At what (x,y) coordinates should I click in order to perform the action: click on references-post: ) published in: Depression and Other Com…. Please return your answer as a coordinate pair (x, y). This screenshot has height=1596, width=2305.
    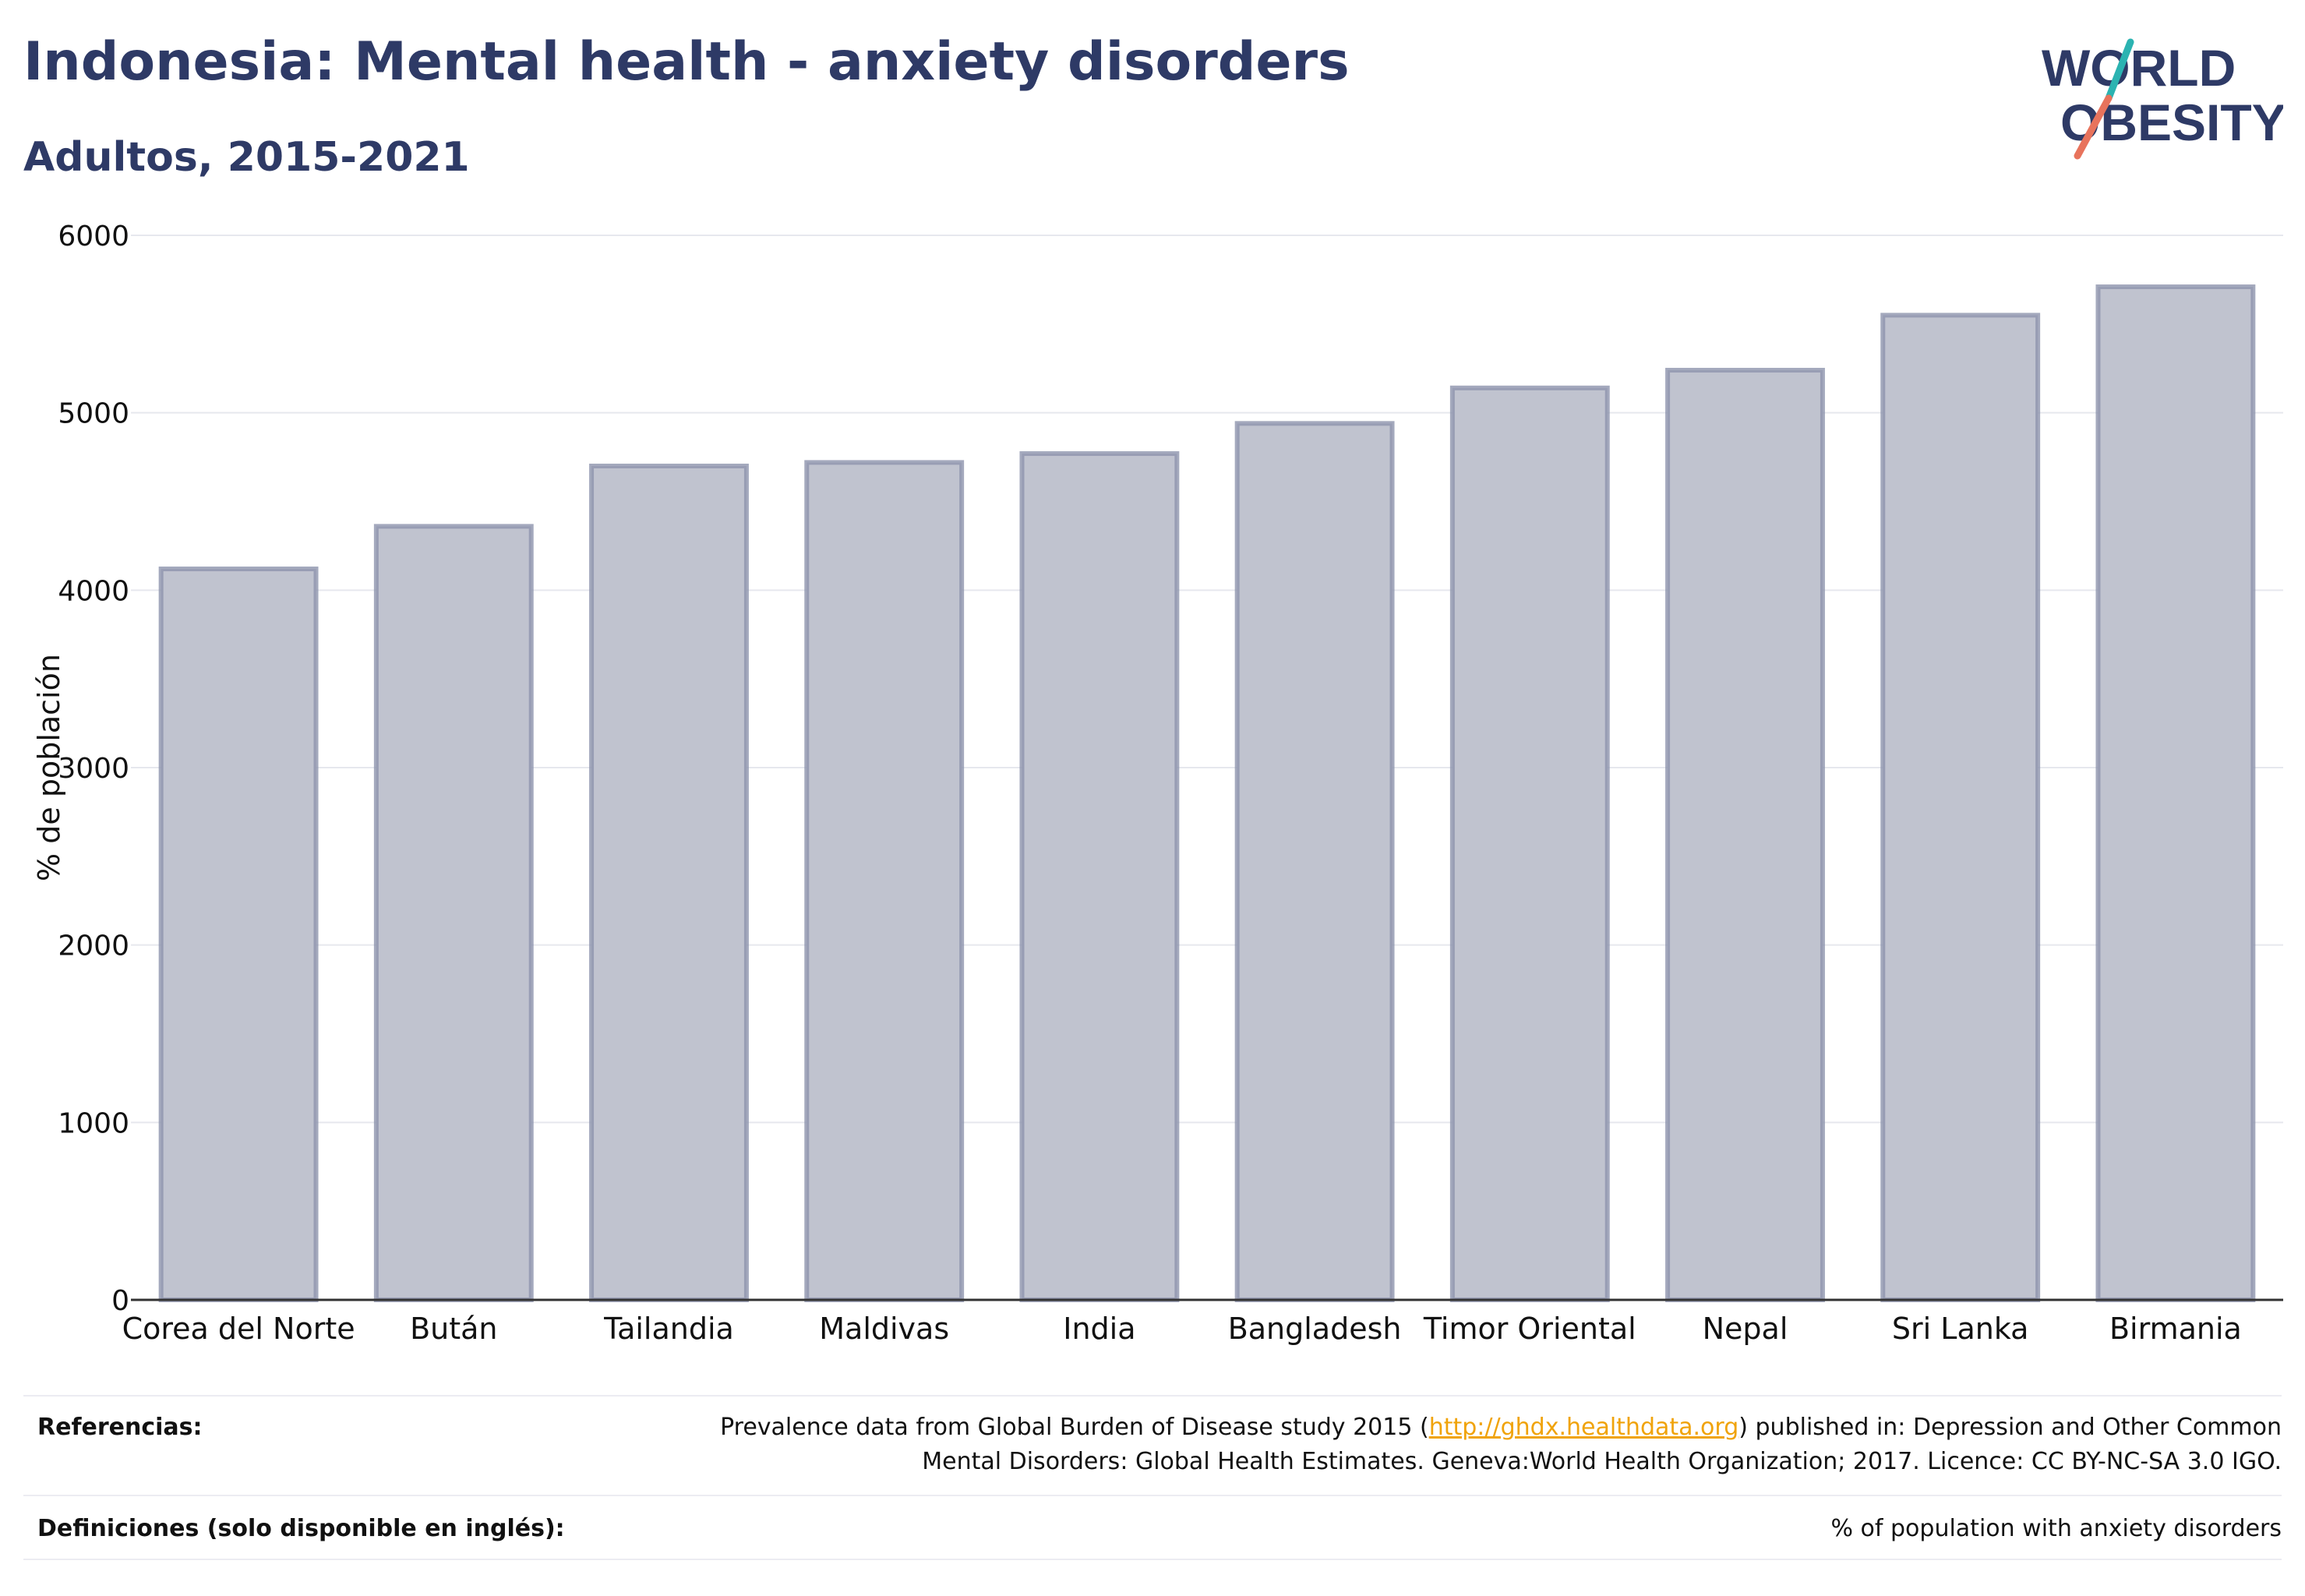
    Looking at the image, I should click on (2010, 1427).